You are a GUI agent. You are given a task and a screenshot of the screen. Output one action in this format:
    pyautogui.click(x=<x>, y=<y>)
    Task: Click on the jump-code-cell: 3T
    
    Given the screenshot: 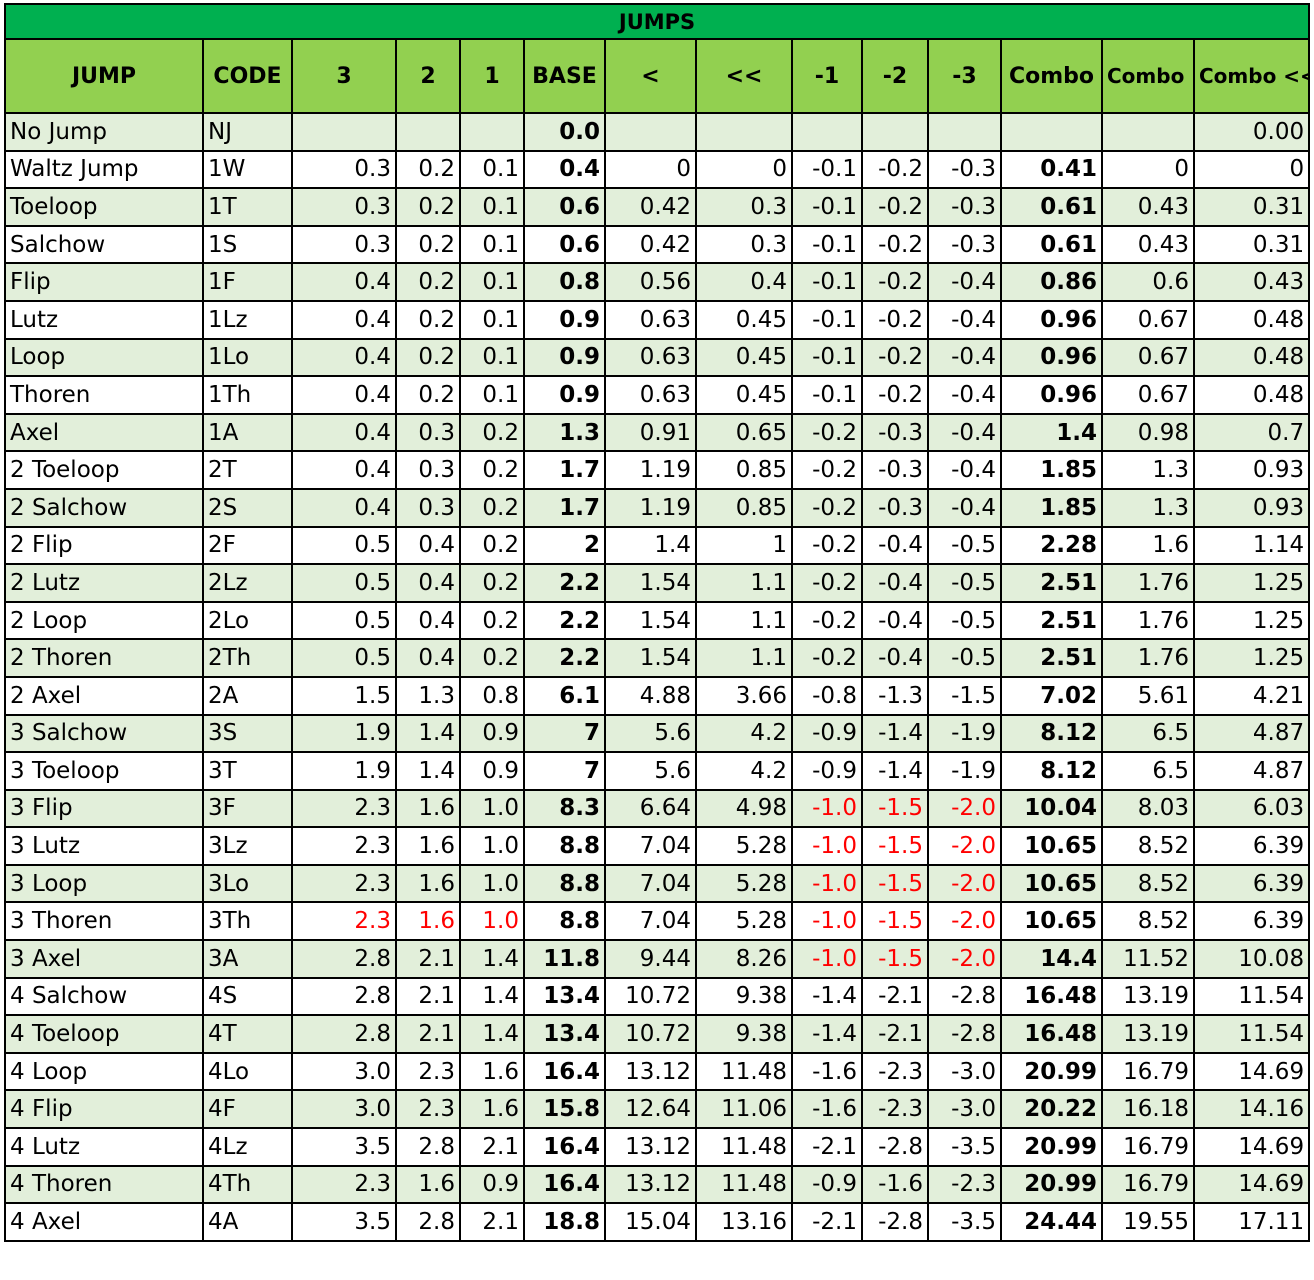 What is the action you would take?
    pyautogui.click(x=247, y=771)
    